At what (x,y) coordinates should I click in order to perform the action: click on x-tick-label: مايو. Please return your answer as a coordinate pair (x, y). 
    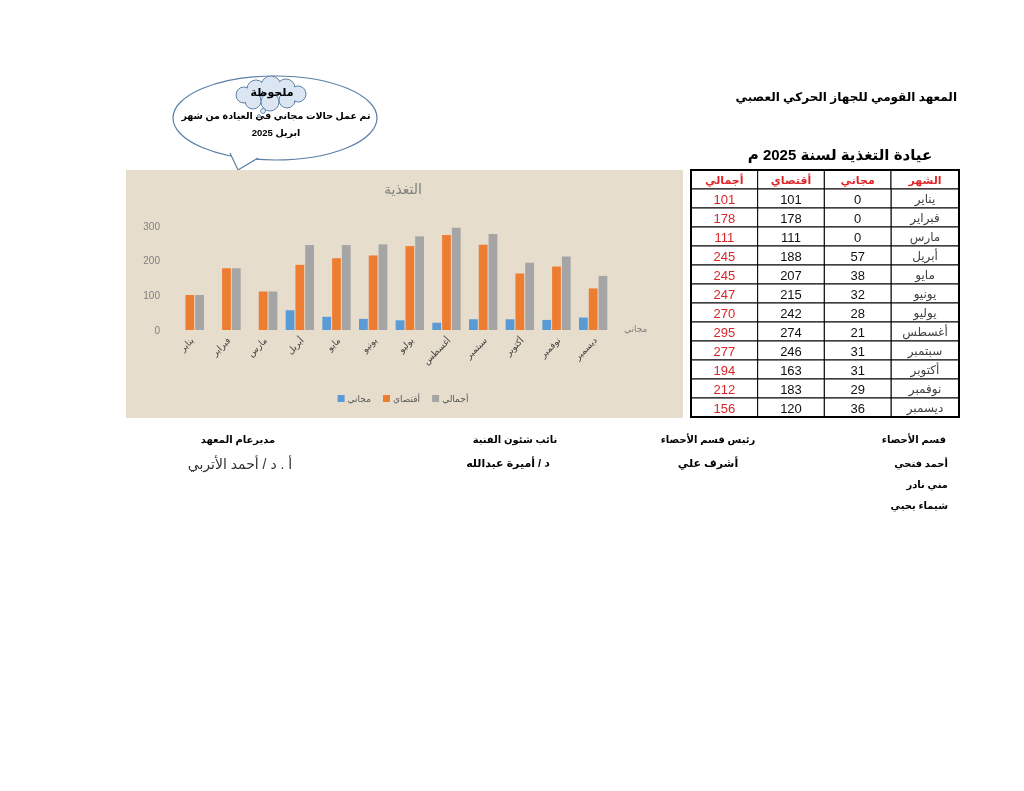
    Looking at the image, I should click on (333, 344).